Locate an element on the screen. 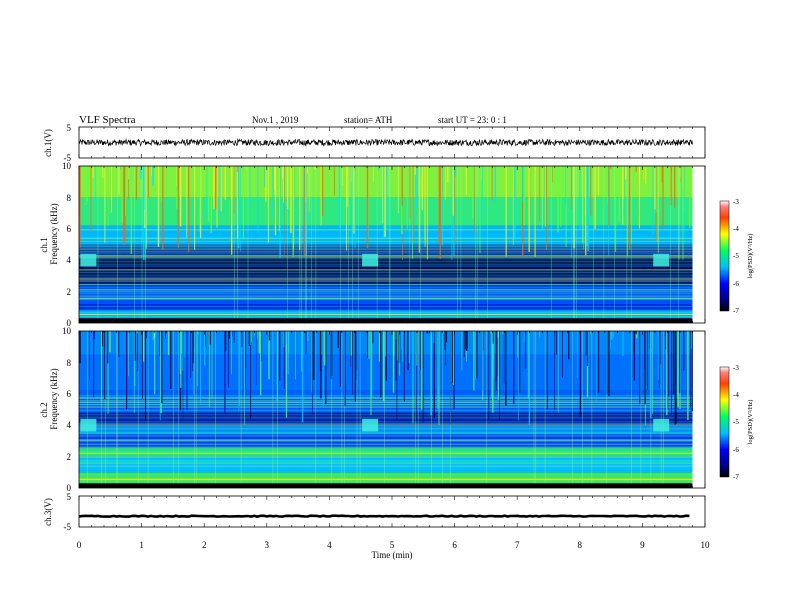 This screenshot has width=792, height=612. ch2-colorbar: -3 -4 -5 -6 -7 log(PSD)(V²/Hz) is located at coordinates (736, 422).